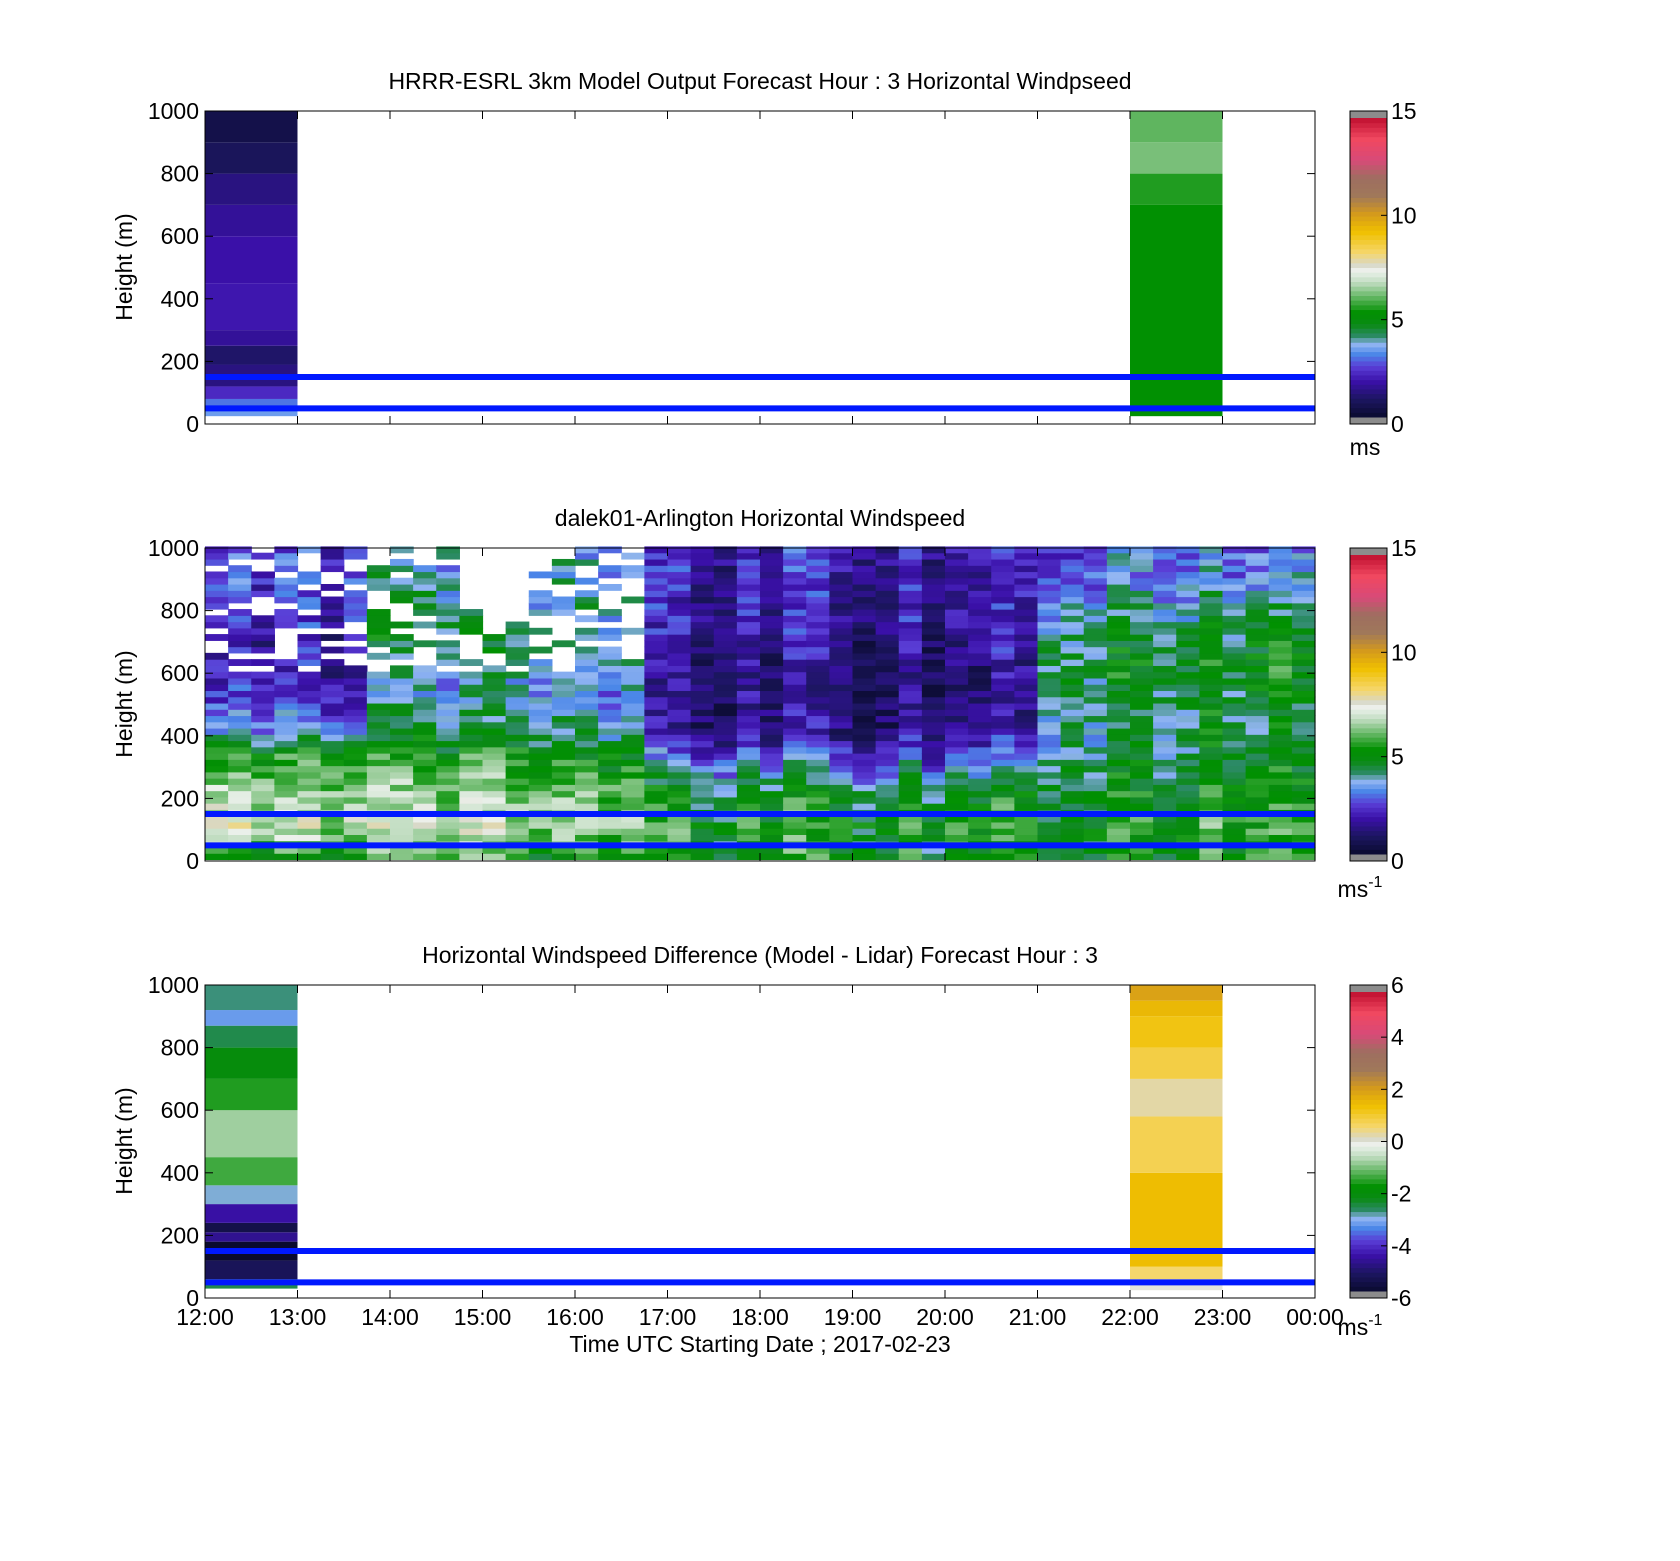 This screenshot has height=1561, width=1680. Describe the element at coordinates (760, 393) in the screenshot. I see `panel-1-reference-lines` at that location.